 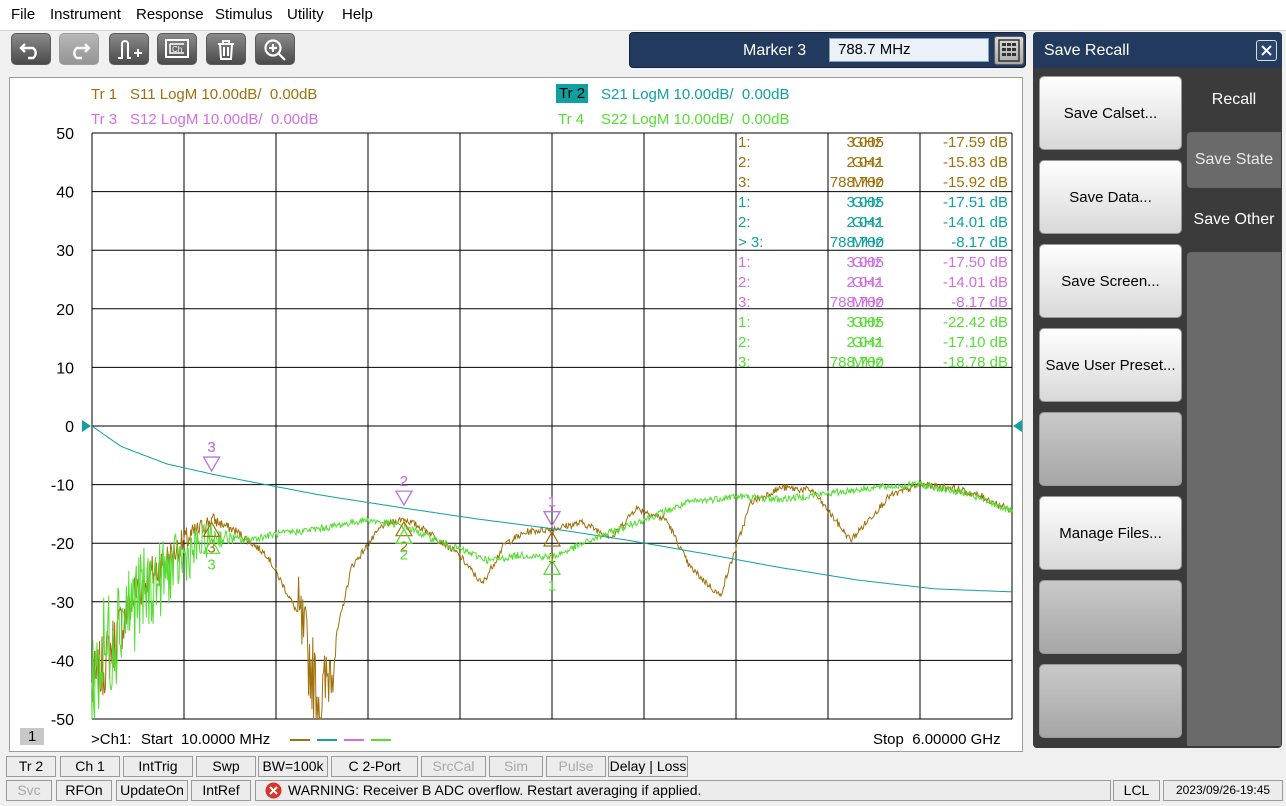 What do you see at coordinates (975, 142) in the screenshot?
I see `marker-readout-cell: -17.59 dB` at bounding box center [975, 142].